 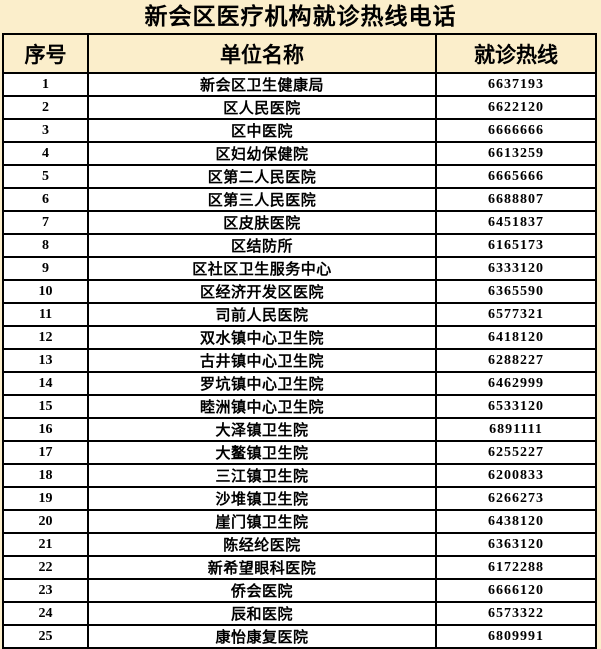 What do you see at coordinates (262, 245) in the screenshot?
I see `cell-name: 区结防所` at bounding box center [262, 245].